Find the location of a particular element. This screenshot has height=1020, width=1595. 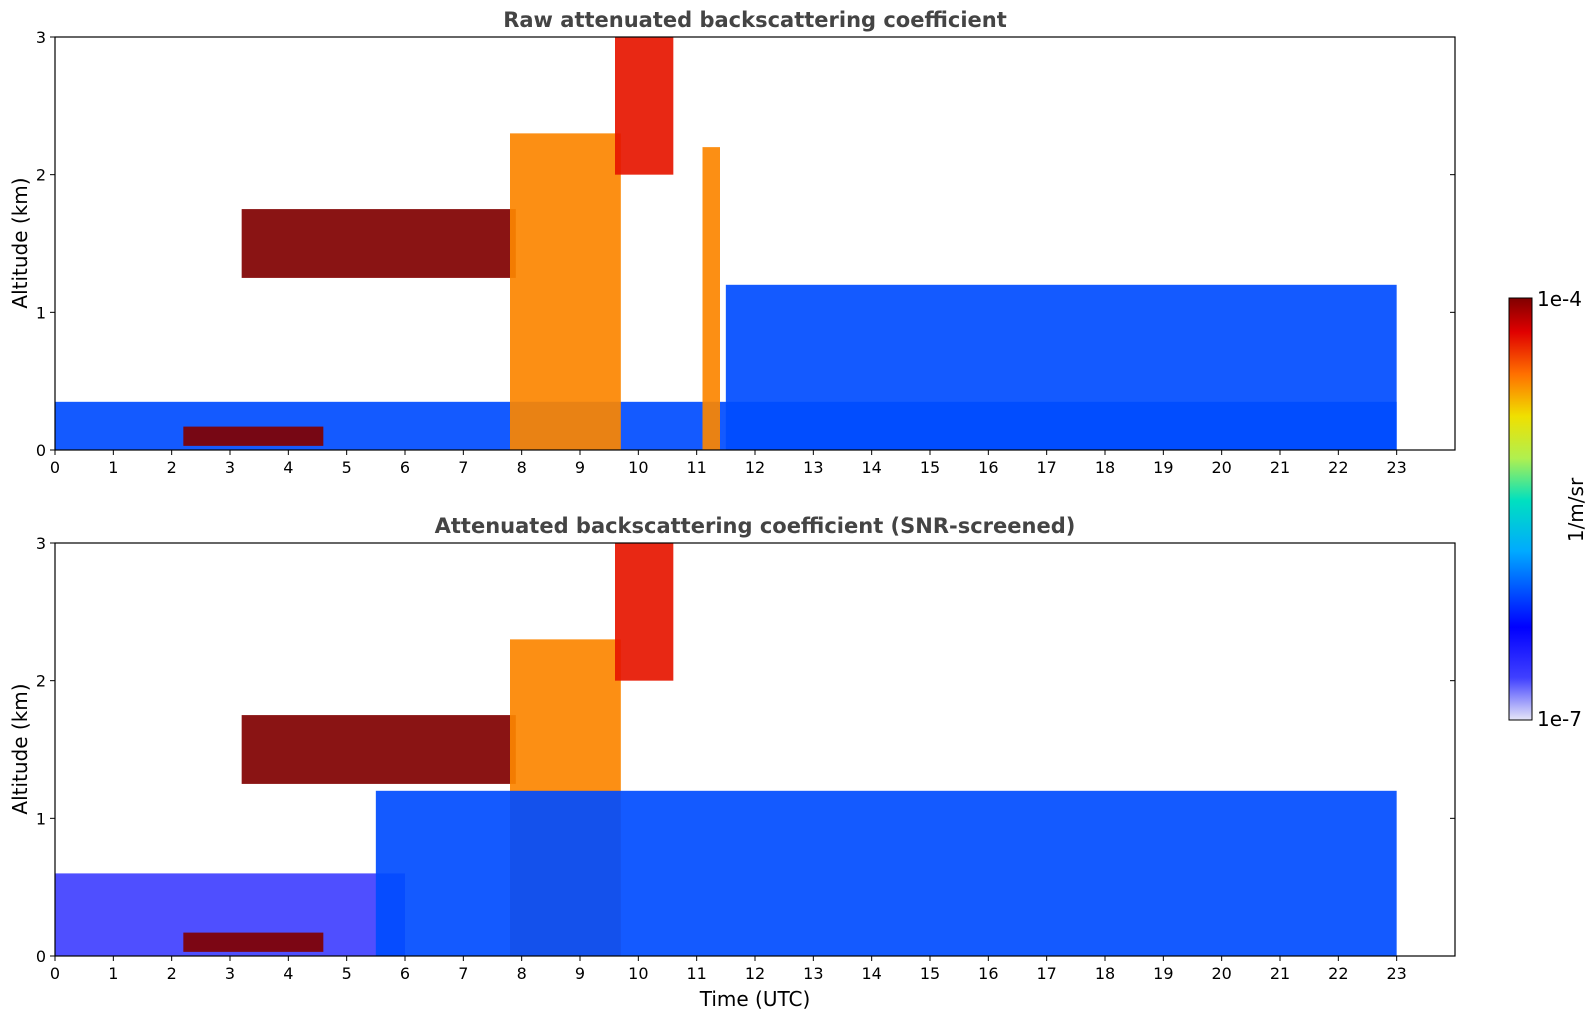

x-axis-label: Time (UTC) is located at coordinates (755, 999).